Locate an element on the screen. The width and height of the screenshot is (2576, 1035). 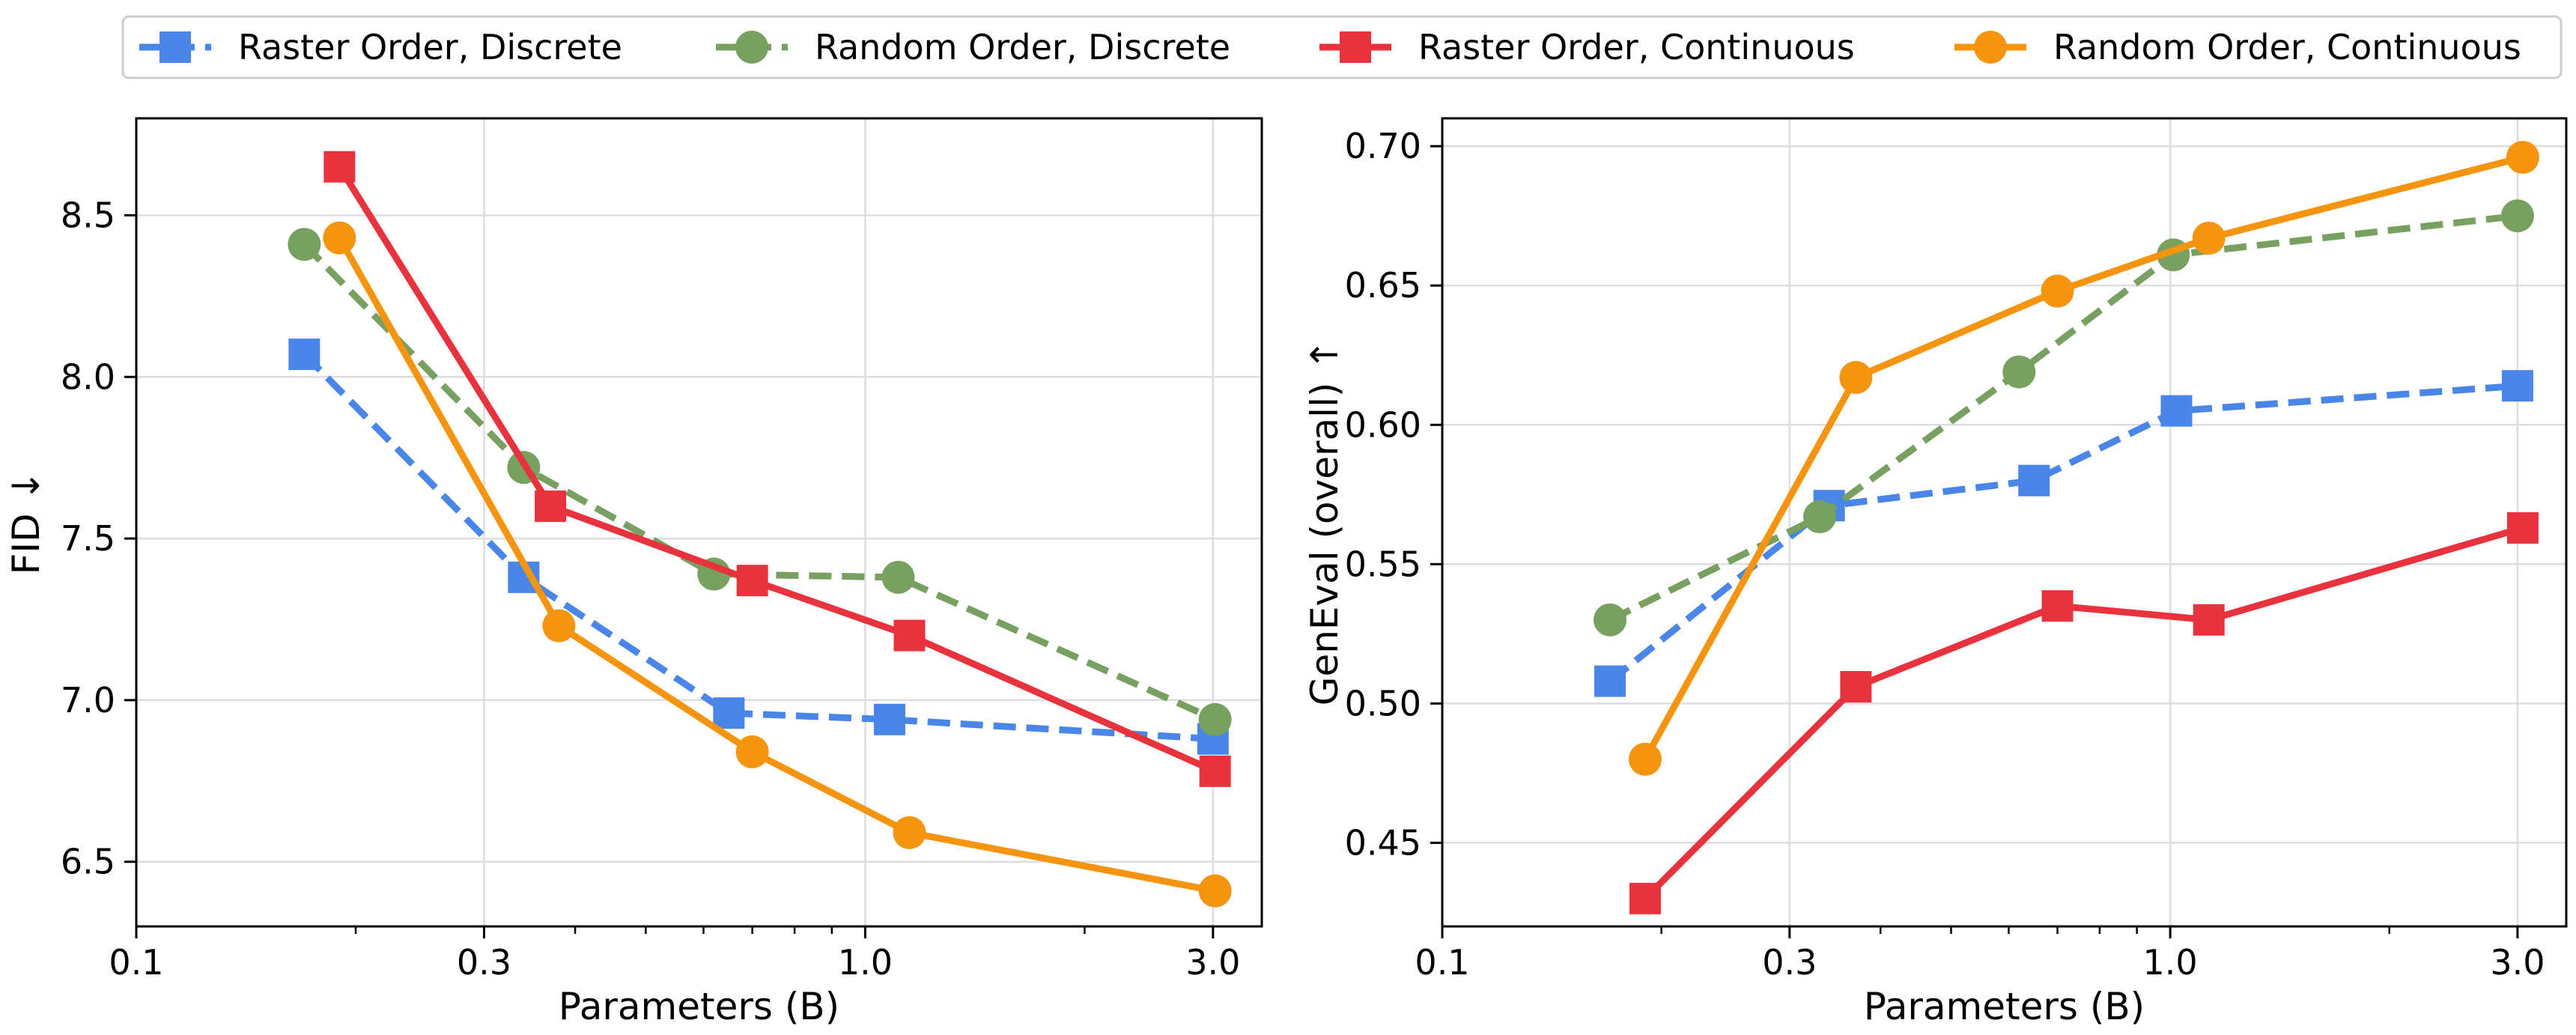
legend-entry: Raster Order, Discrete is located at coordinates (380, 47).